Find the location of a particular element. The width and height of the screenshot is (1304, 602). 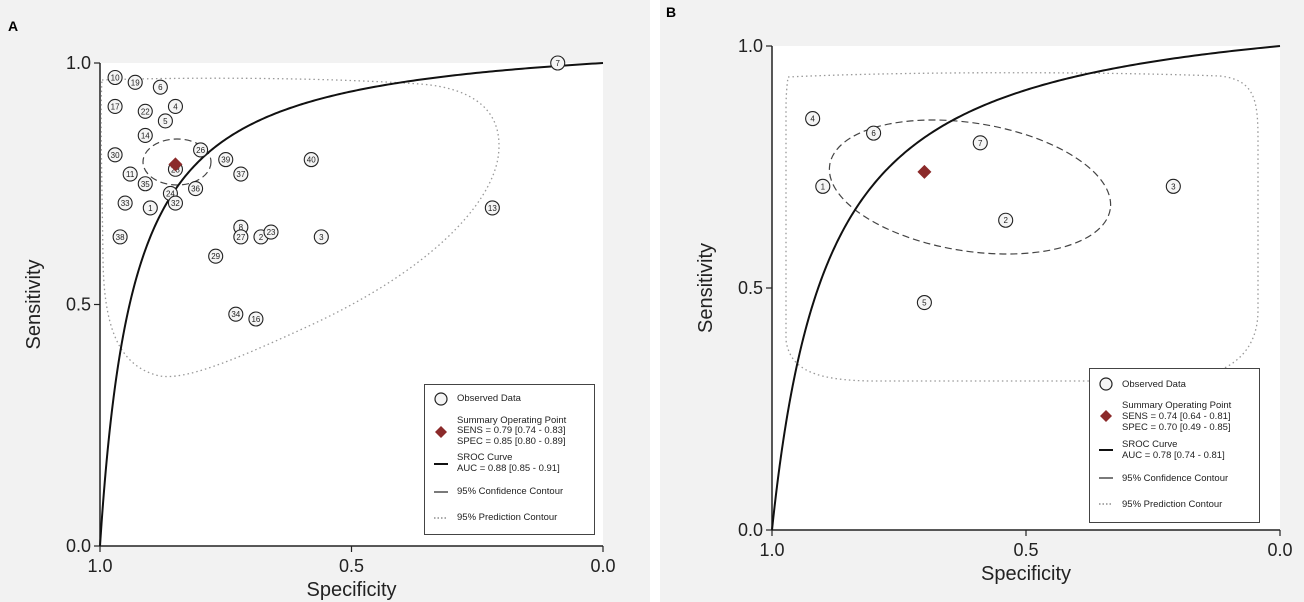

observed-point-19: 19 is located at coordinates (135, 82).